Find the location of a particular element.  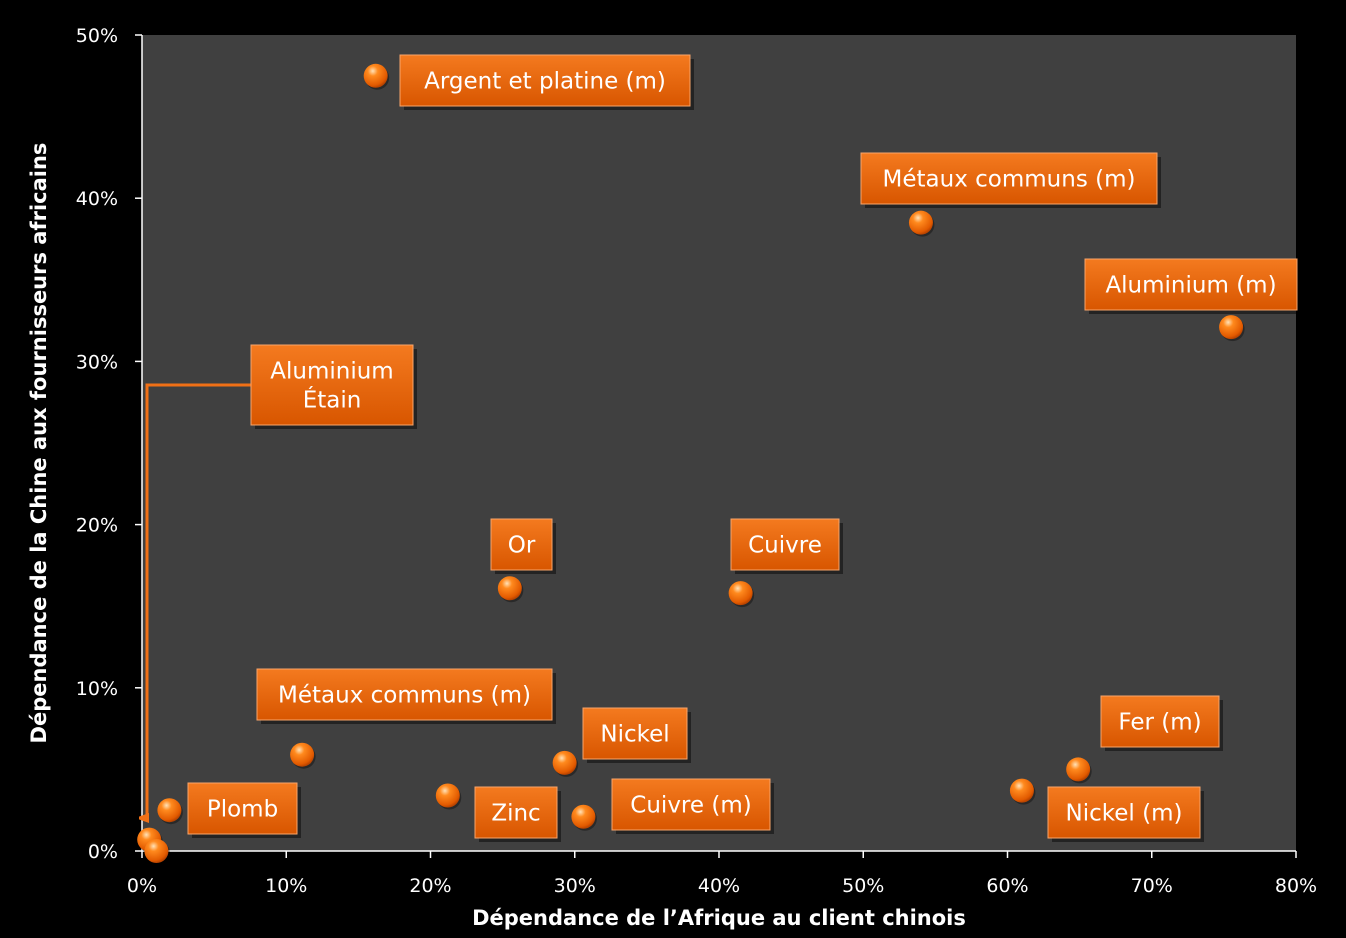

y-tick-label: 0% is located at coordinates (103, 852).